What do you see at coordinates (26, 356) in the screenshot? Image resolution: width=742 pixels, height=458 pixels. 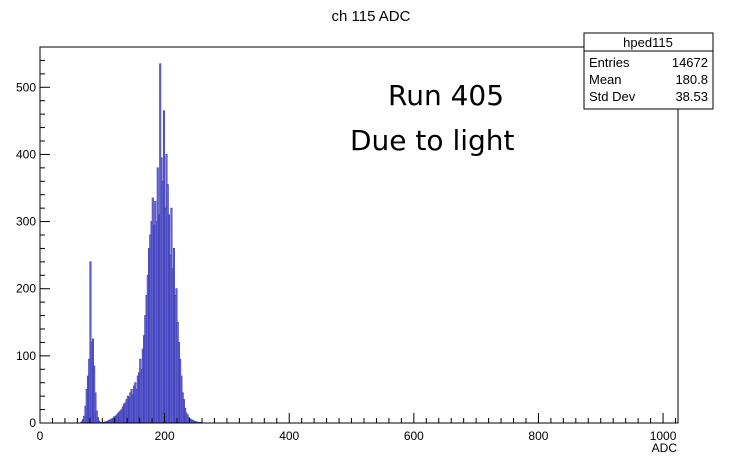 I see `y-tick-label: 100` at bounding box center [26, 356].